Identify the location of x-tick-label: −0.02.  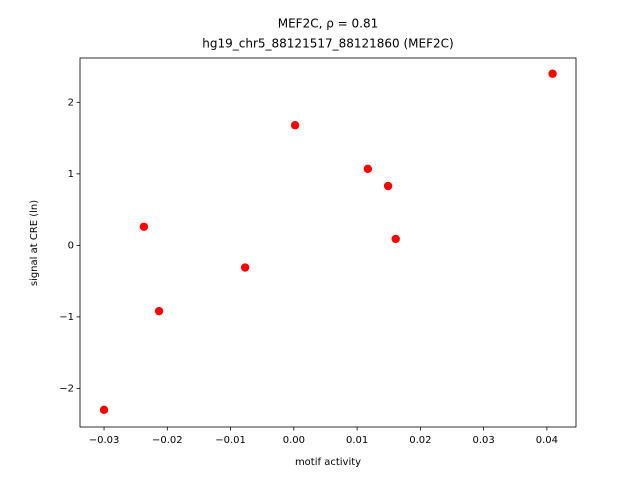
(167, 440).